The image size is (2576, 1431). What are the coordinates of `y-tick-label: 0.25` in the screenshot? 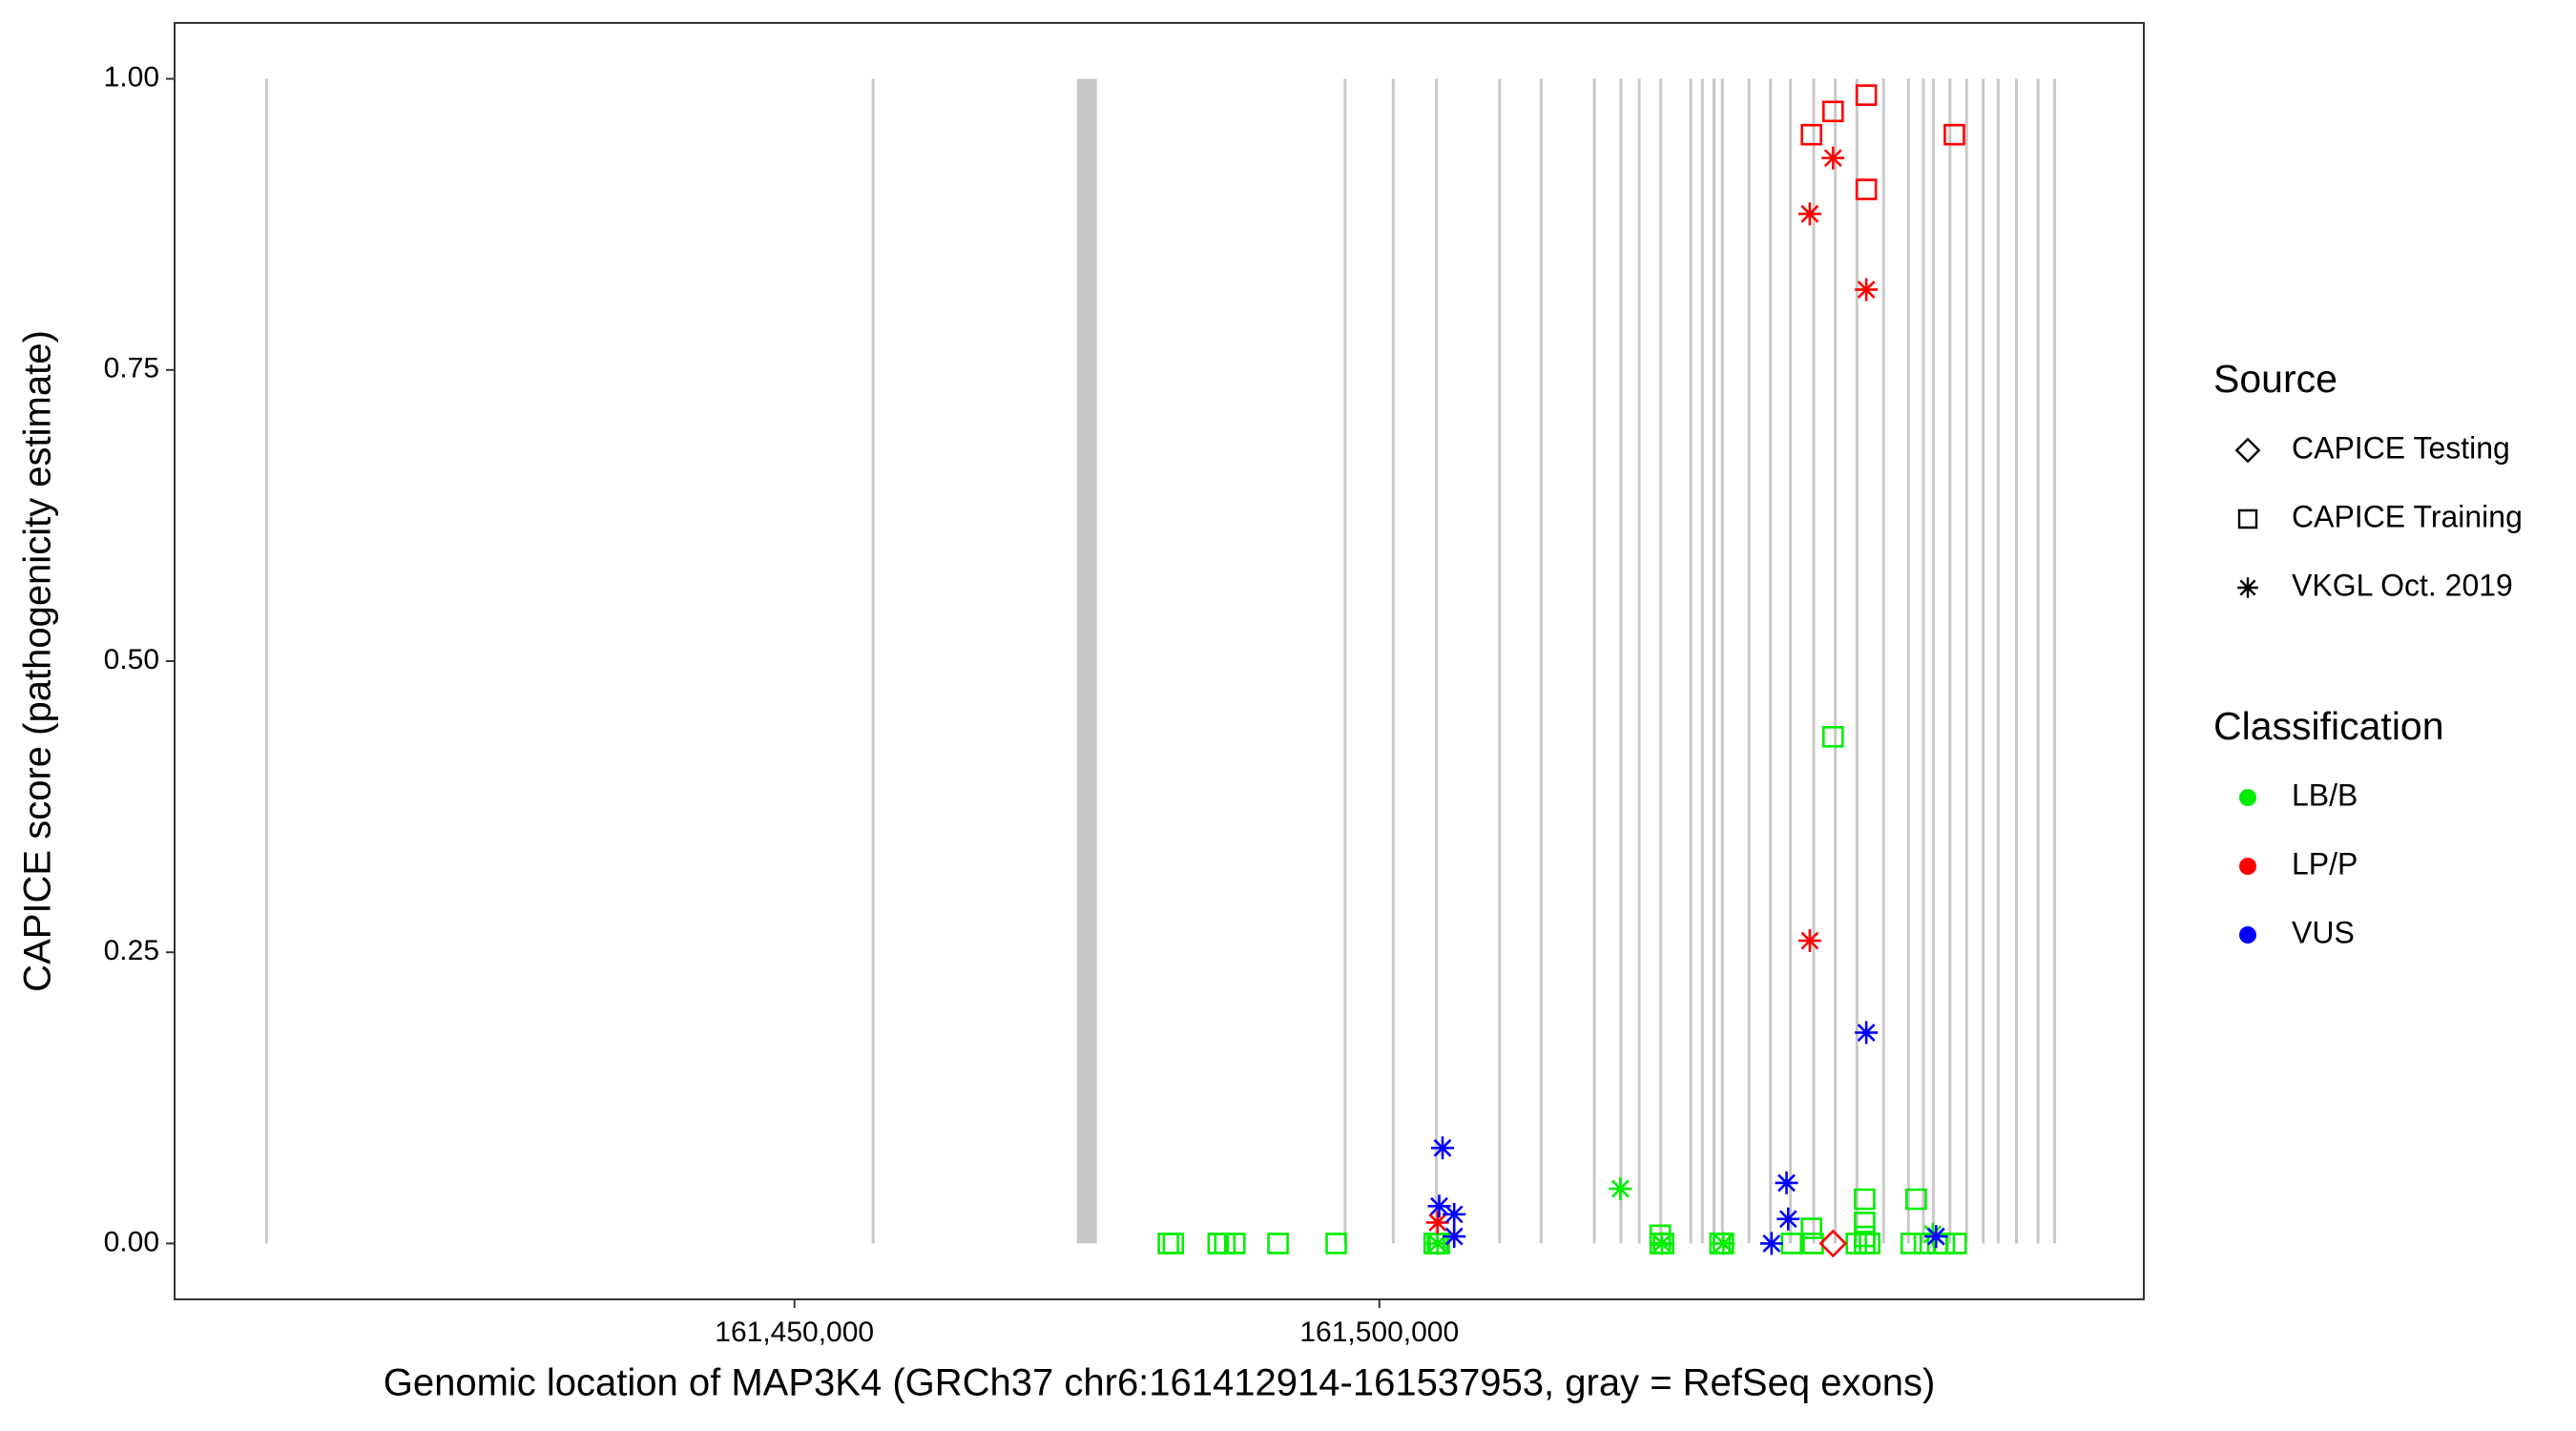 It's located at (131, 950).